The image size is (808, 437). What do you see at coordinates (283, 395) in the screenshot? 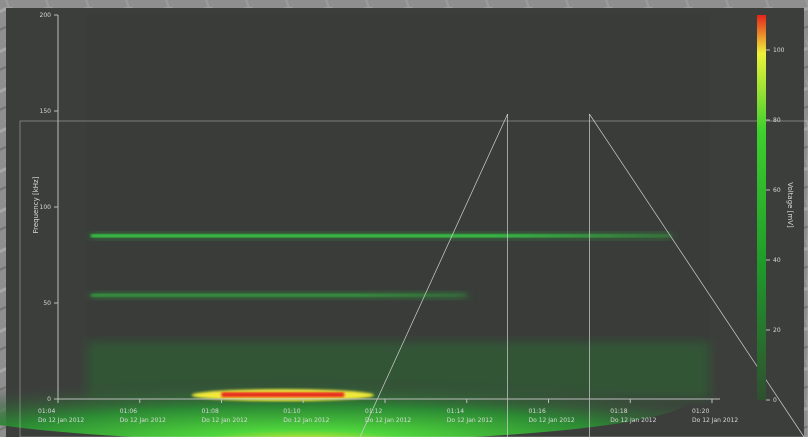
I see `hotspot-peak` at bounding box center [283, 395].